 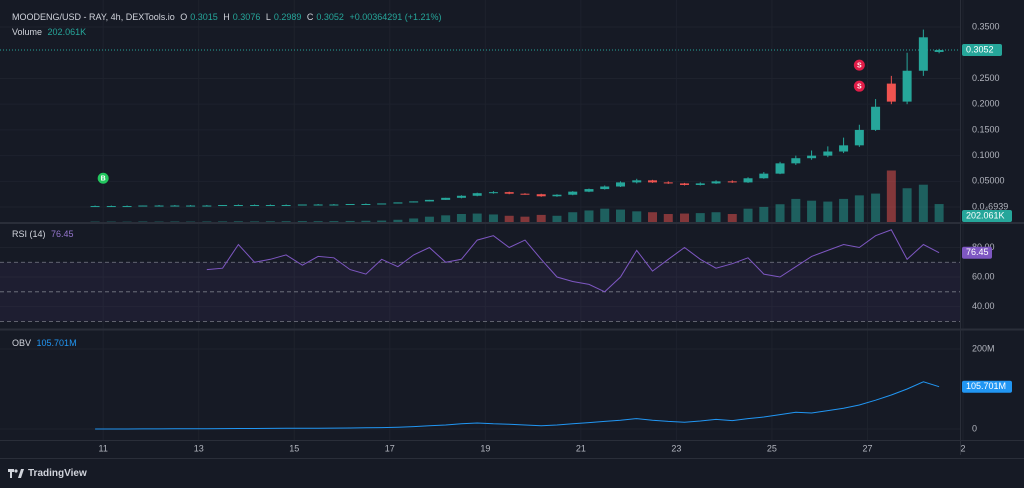 I want to click on last-value-label: 76.45, so click(x=977, y=252).